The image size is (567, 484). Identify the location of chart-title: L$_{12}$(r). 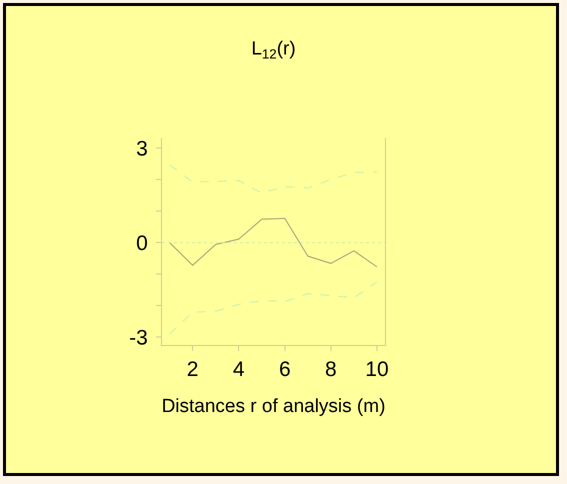
(273, 50).